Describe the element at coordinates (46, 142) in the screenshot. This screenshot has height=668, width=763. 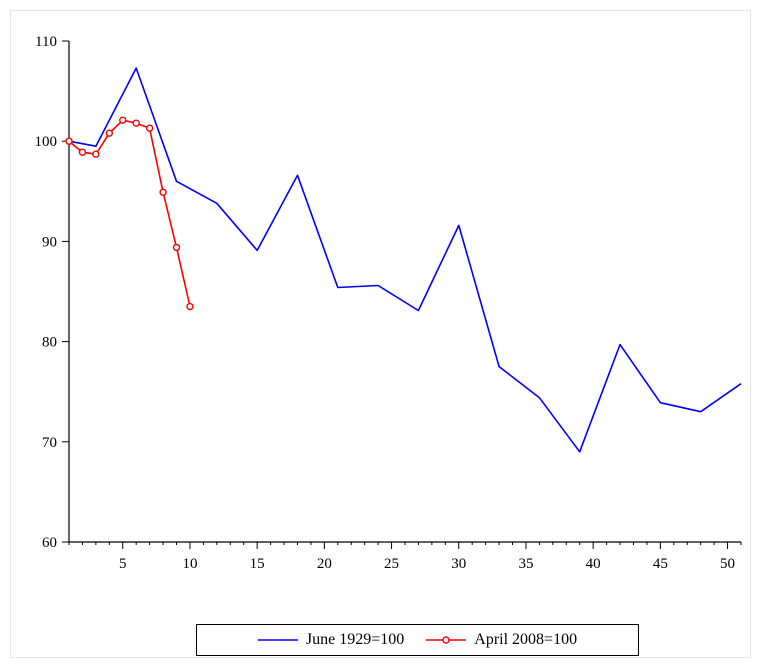
I see `y-tick-label-100: 100` at that location.